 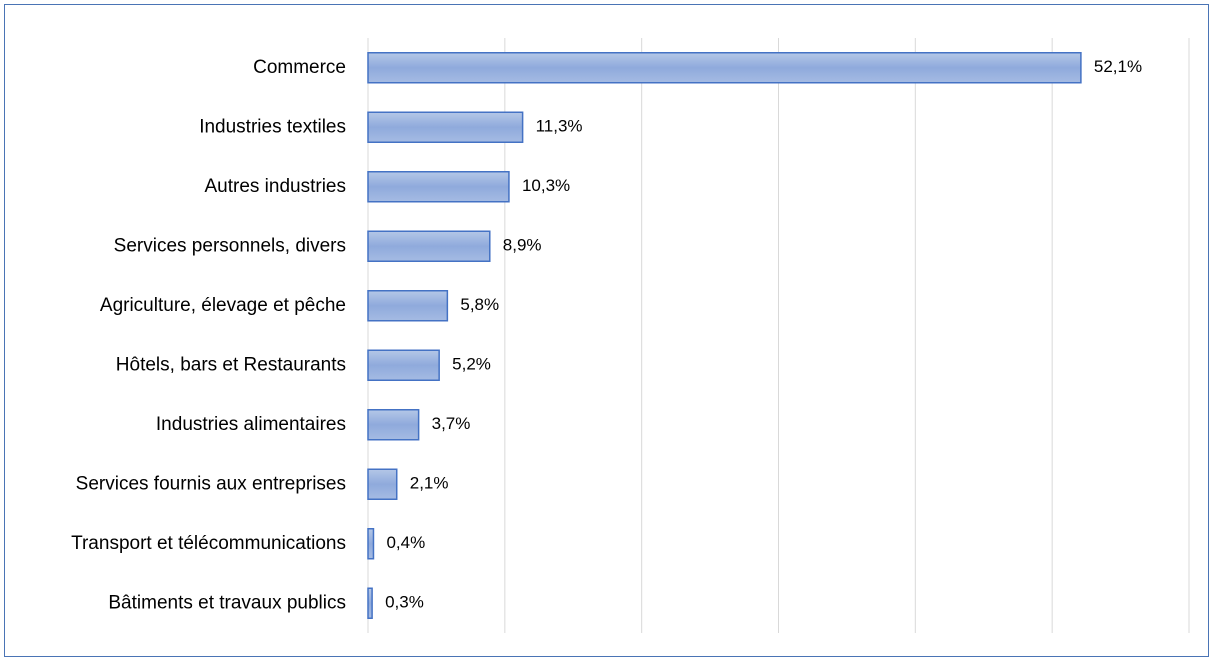 I want to click on data-label: 5,8%, so click(x=479, y=304).